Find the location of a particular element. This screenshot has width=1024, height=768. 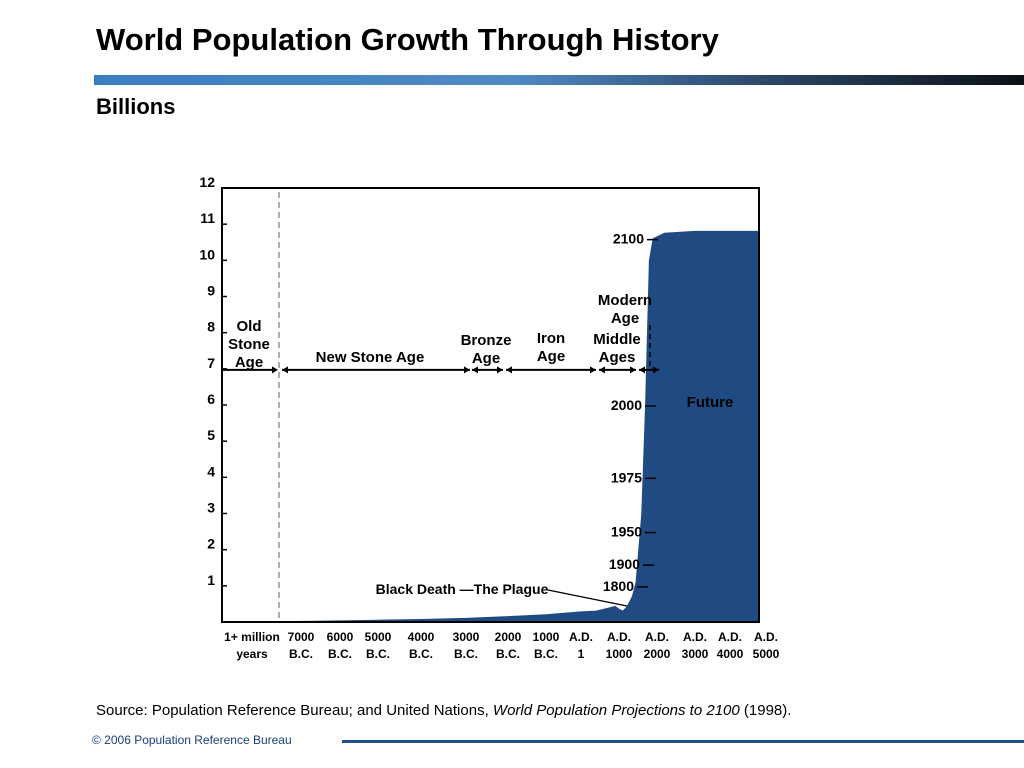

new-stone-age-span-head-left is located at coordinates (285, 370).